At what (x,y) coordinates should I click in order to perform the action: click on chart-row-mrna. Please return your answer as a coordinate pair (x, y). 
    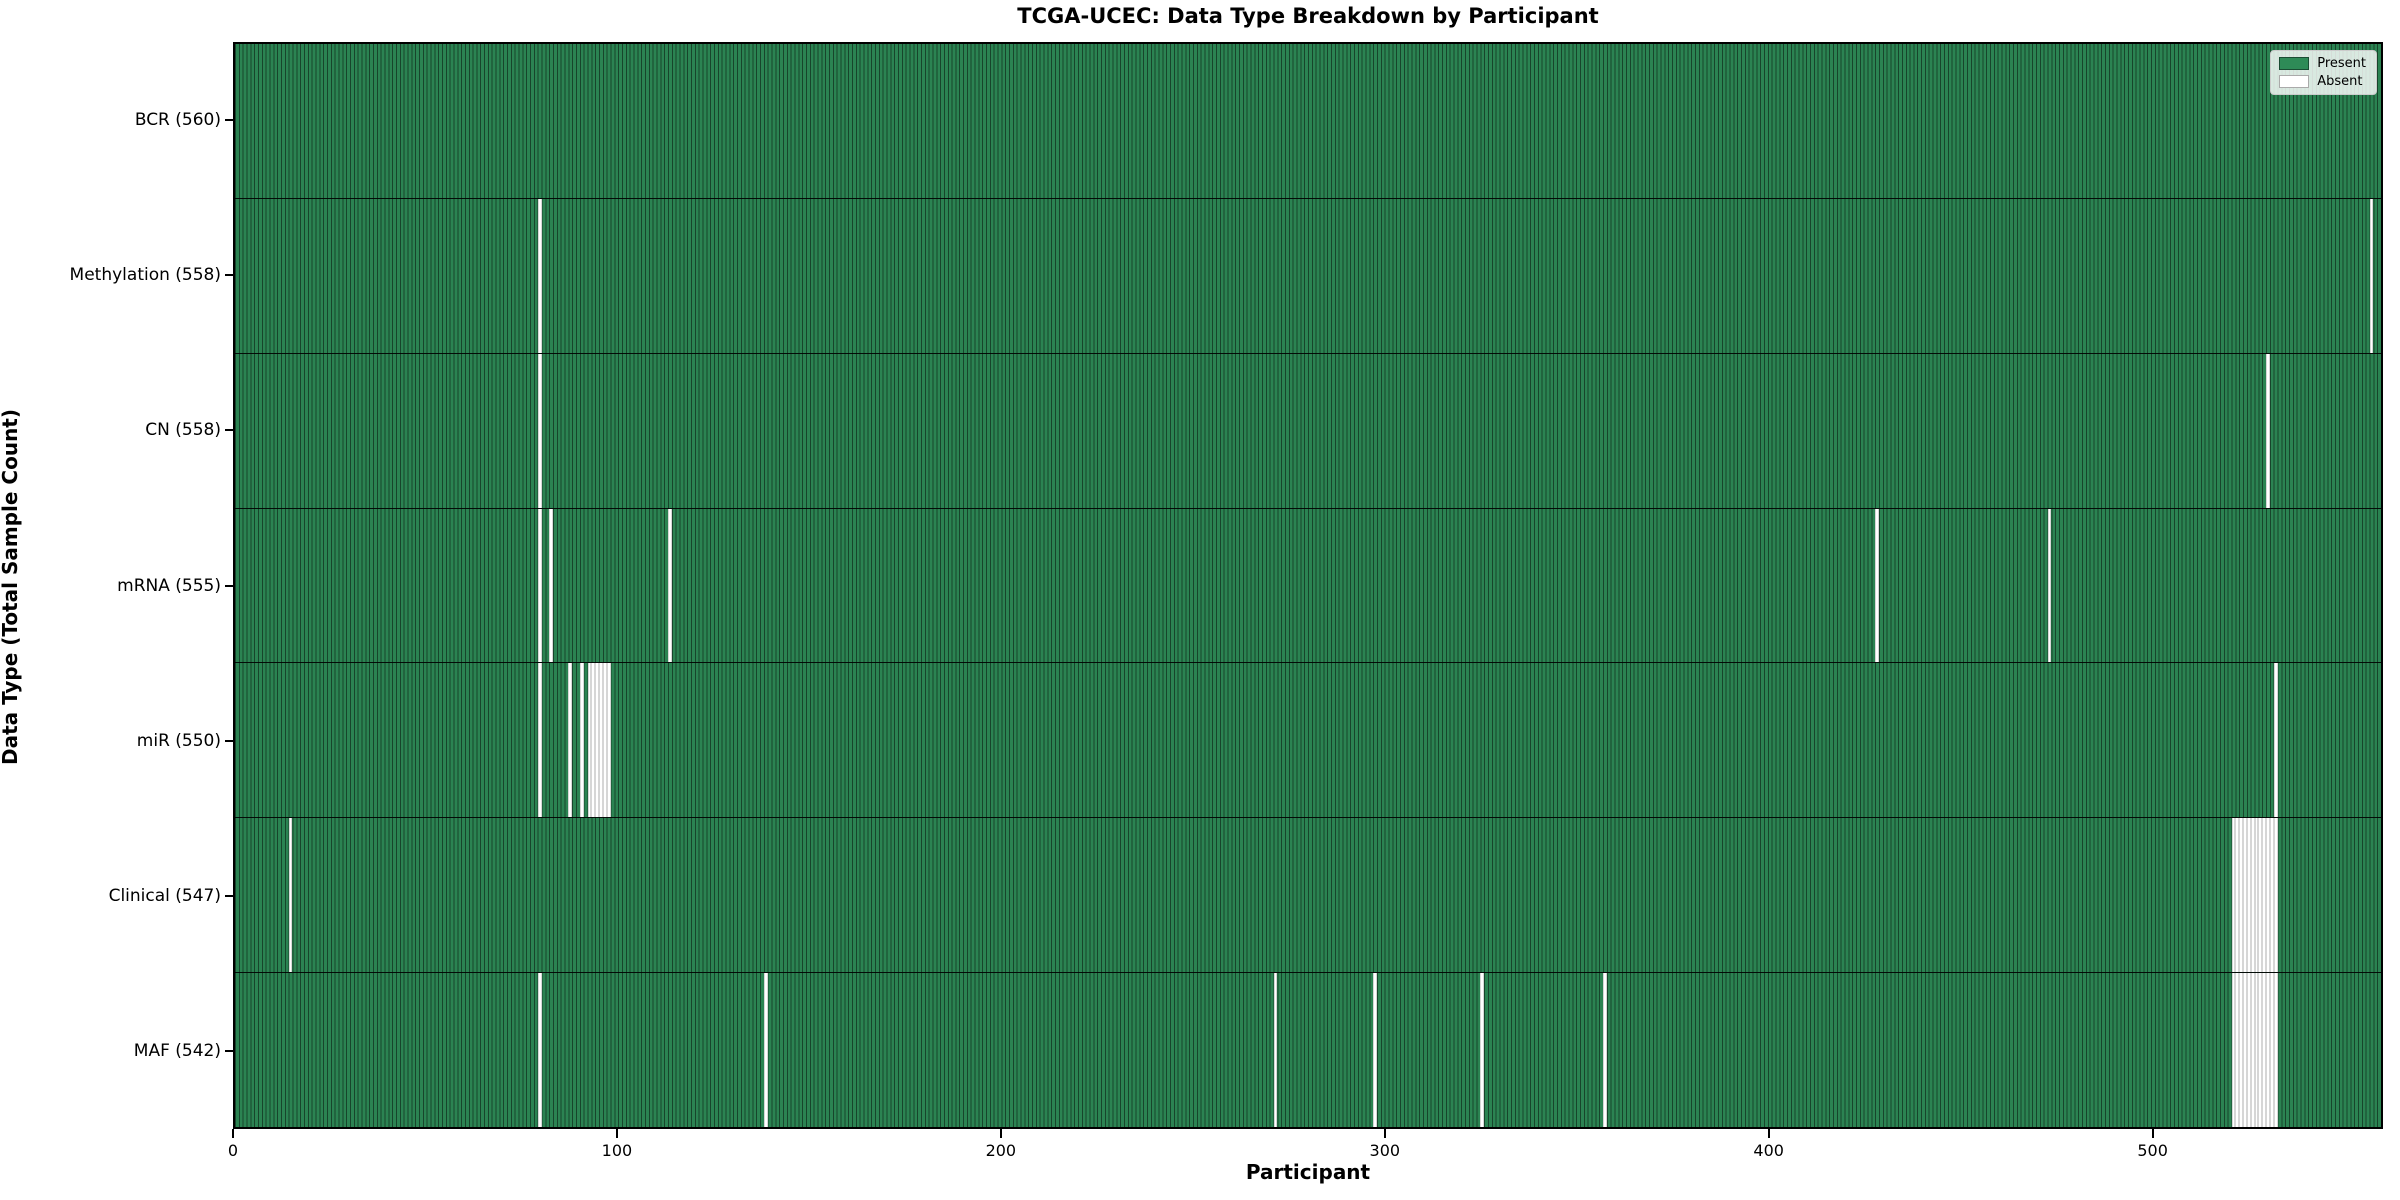
    Looking at the image, I should click on (1308, 586).